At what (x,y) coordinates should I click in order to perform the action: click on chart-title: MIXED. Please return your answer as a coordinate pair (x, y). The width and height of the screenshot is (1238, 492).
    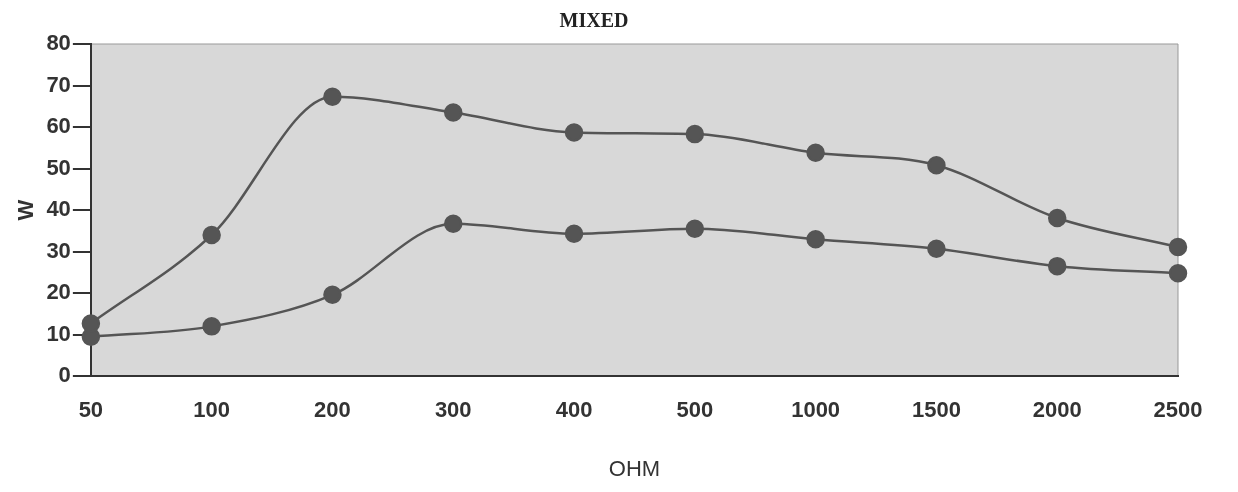
    Looking at the image, I should click on (594, 20).